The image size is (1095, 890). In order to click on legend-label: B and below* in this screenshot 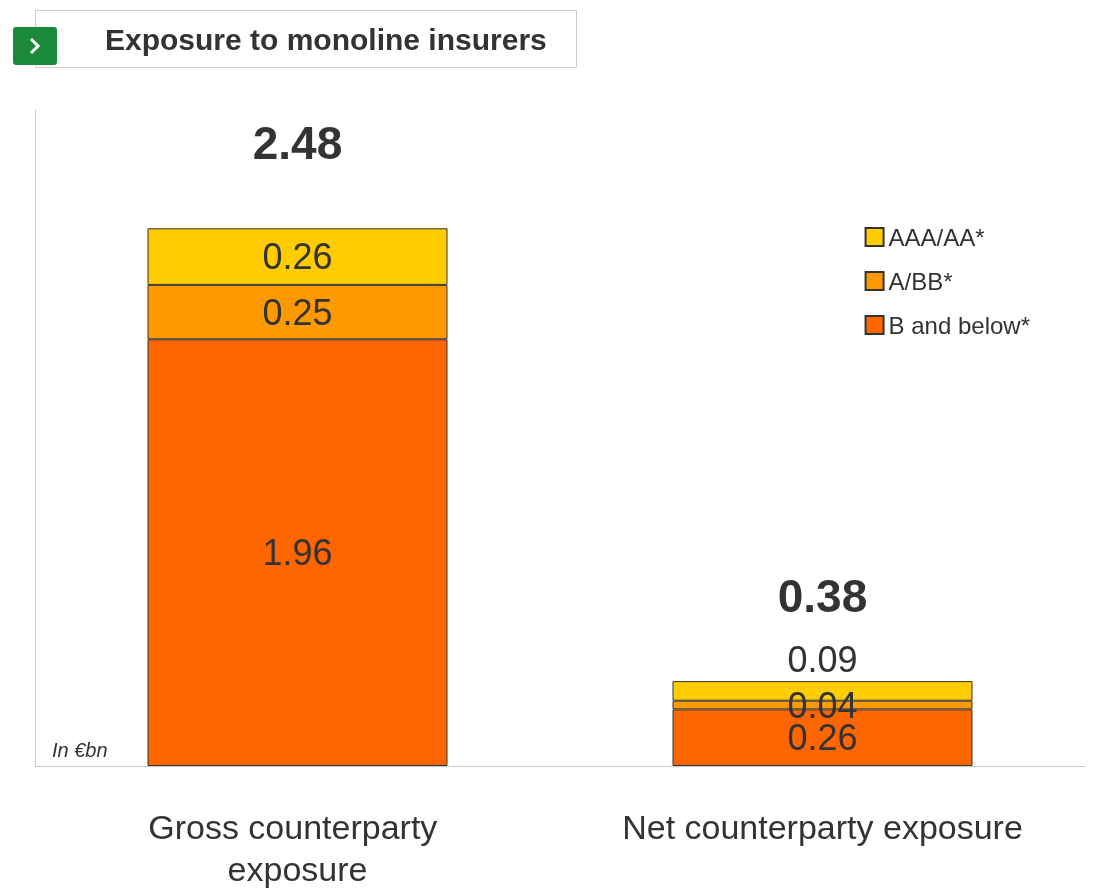, I will do `click(959, 325)`.